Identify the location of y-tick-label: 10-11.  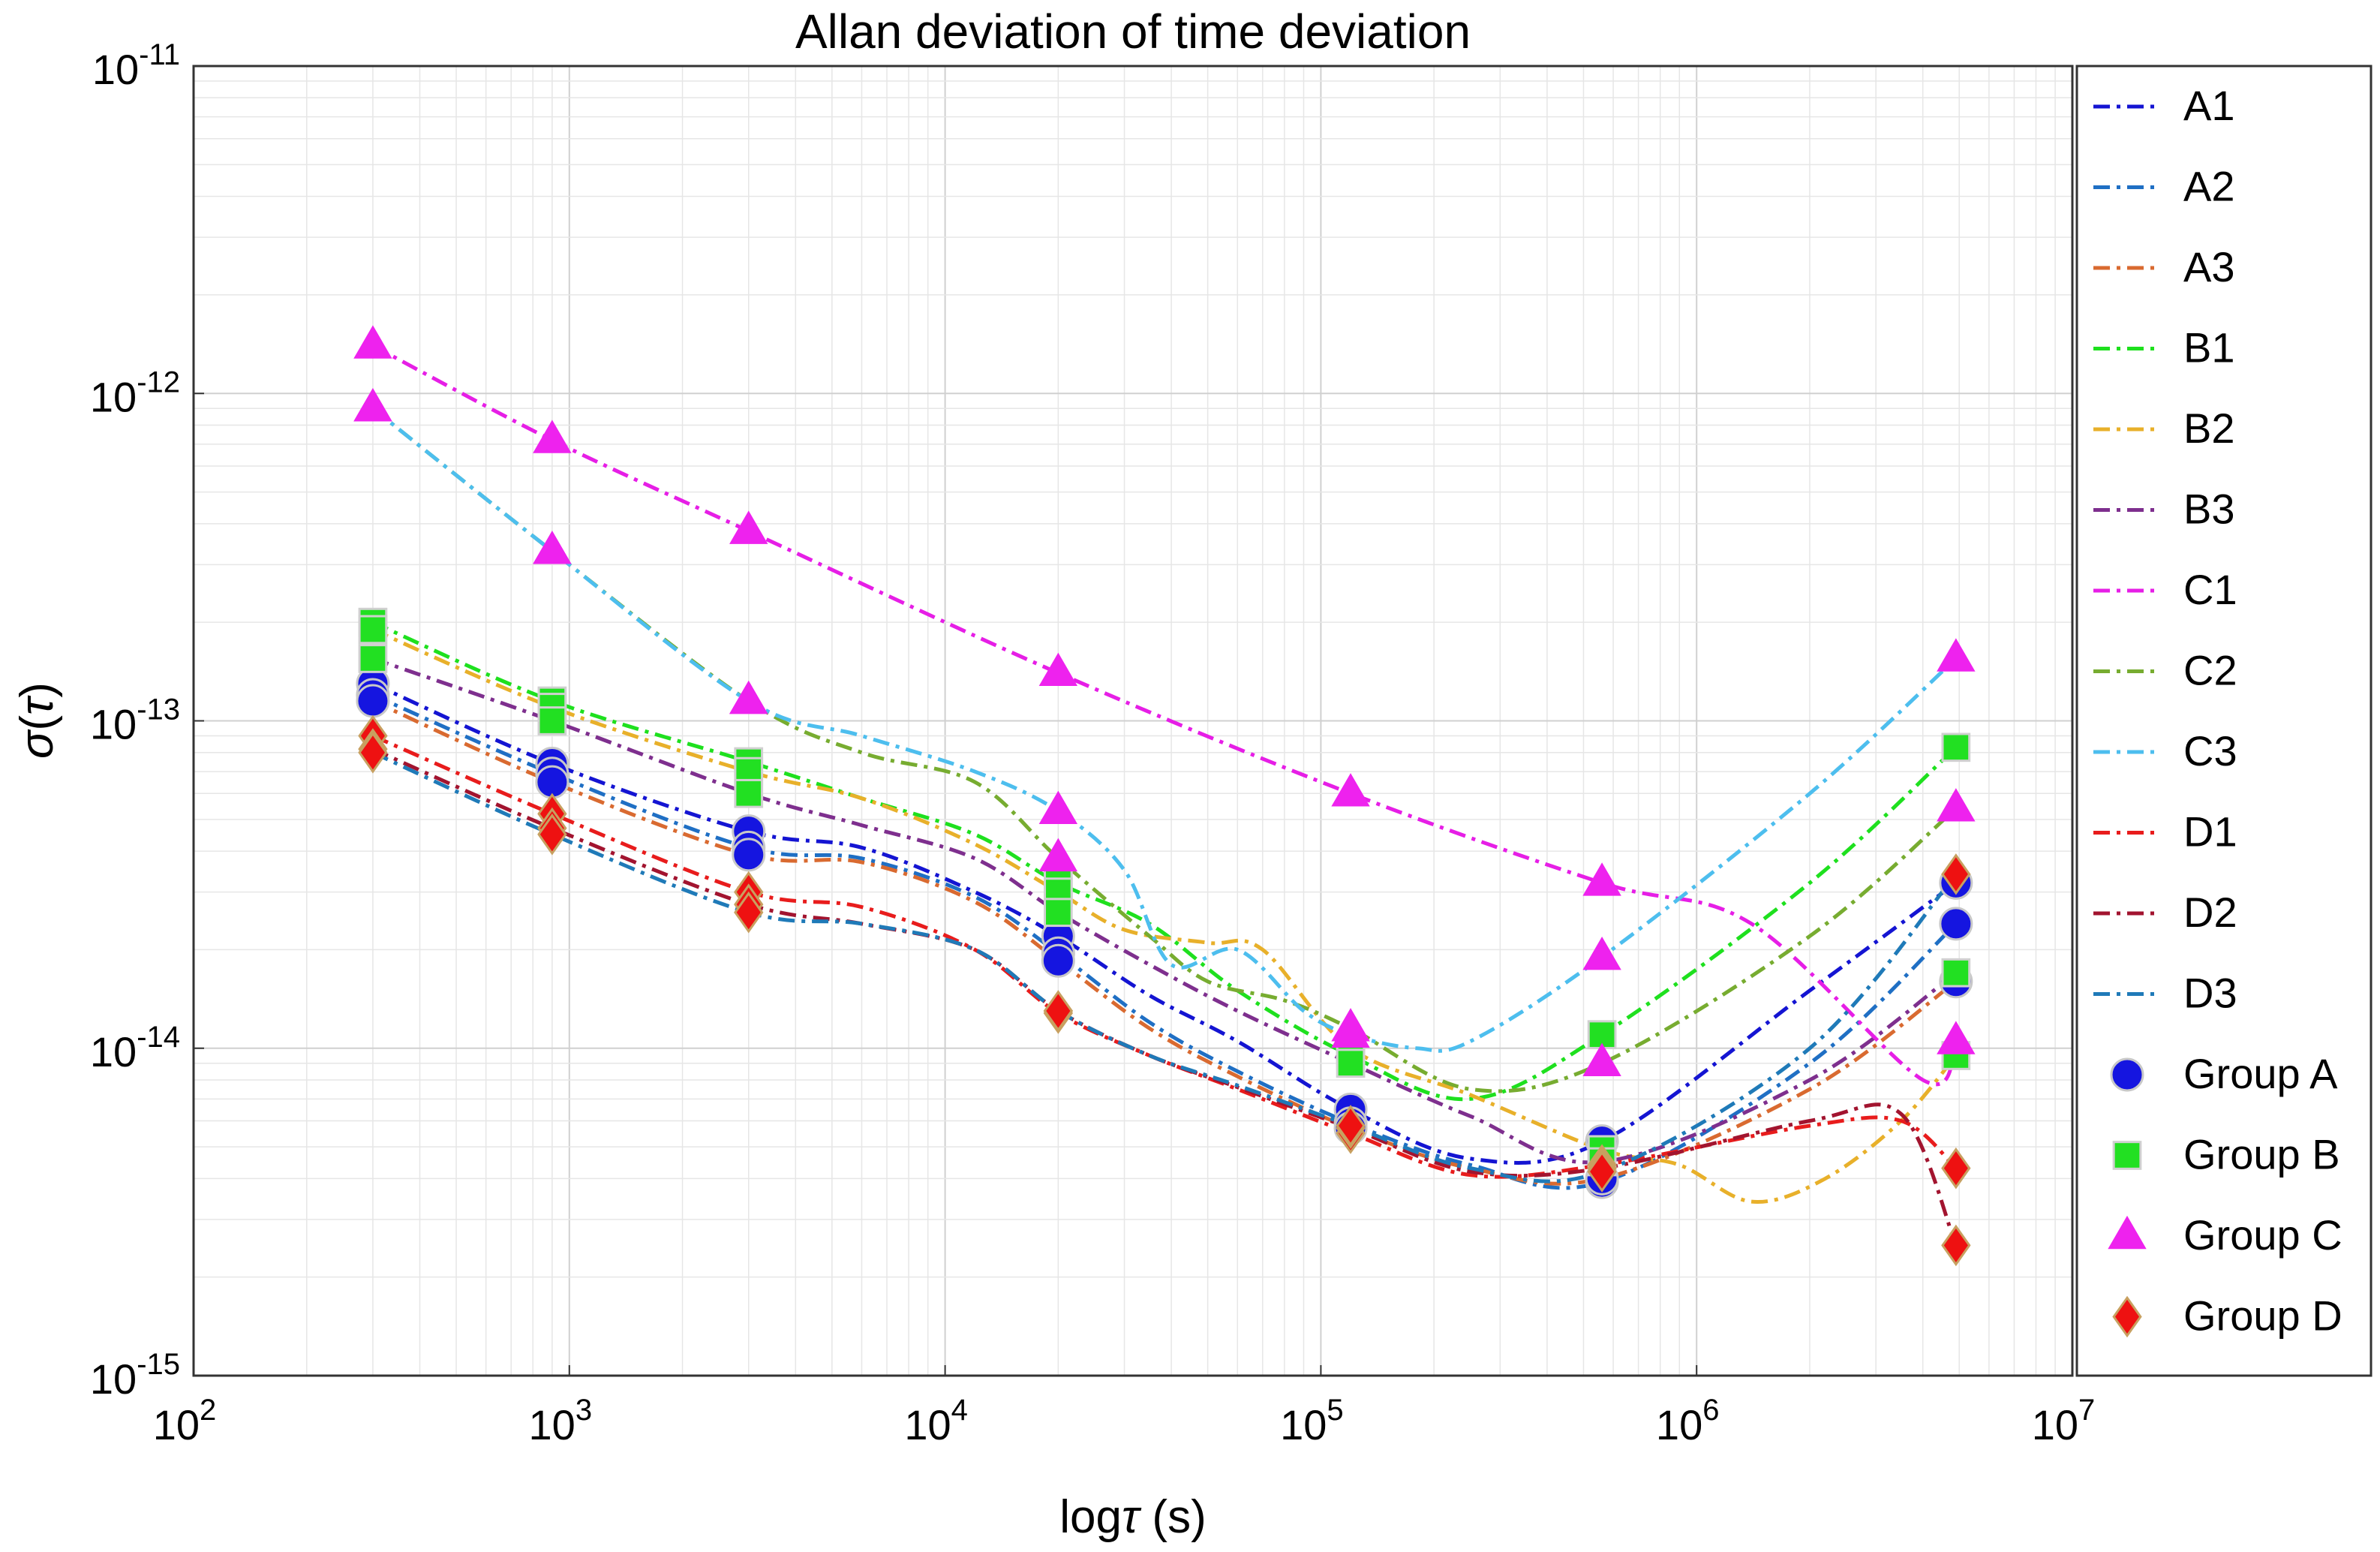
(136, 65).